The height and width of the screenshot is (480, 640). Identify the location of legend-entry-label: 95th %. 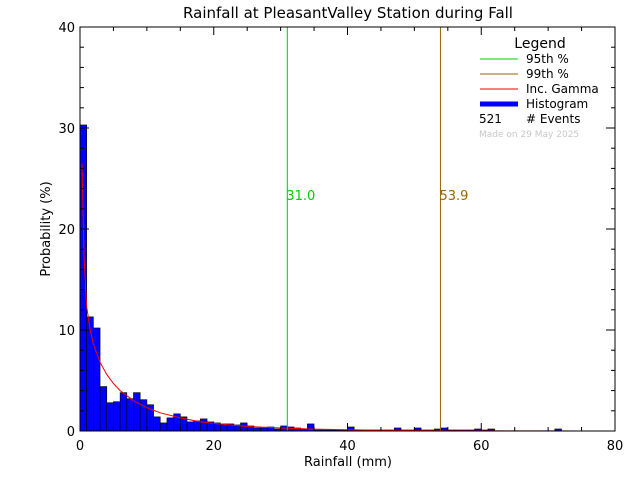
(547, 59).